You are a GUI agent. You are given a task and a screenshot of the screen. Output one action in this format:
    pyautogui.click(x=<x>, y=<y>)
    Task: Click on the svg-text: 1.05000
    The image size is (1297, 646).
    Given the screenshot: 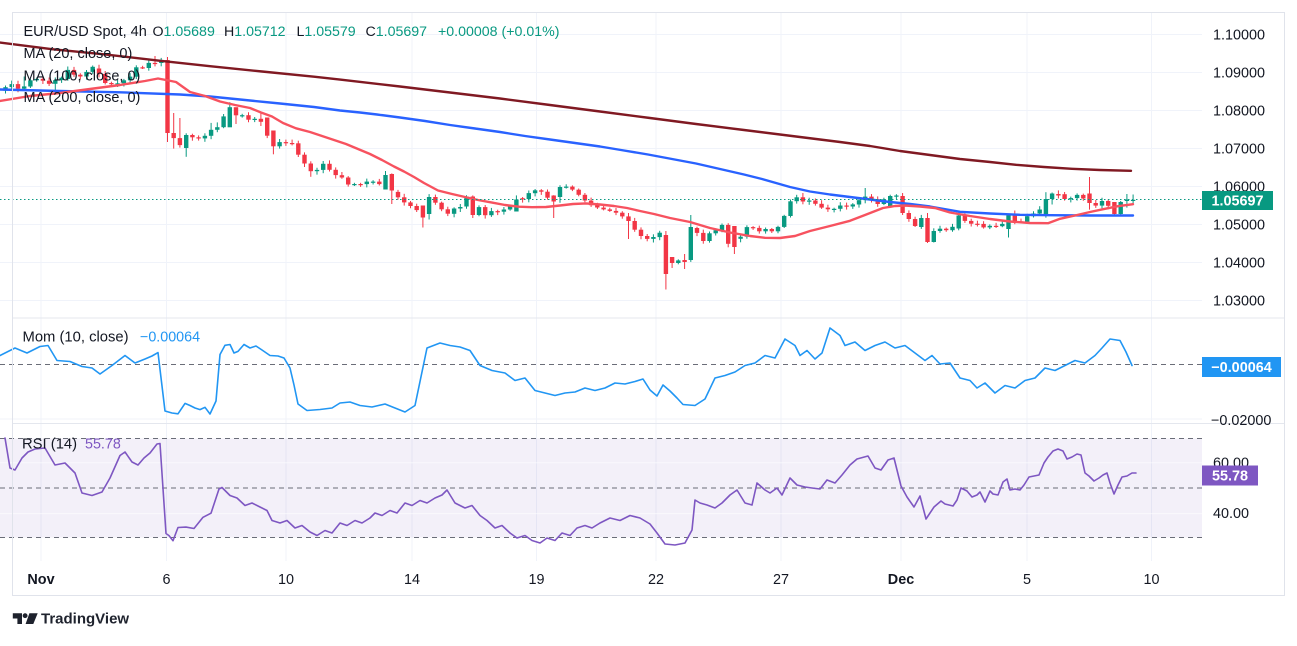 What is the action you would take?
    pyautogui.click(x=1239, y=226)
    